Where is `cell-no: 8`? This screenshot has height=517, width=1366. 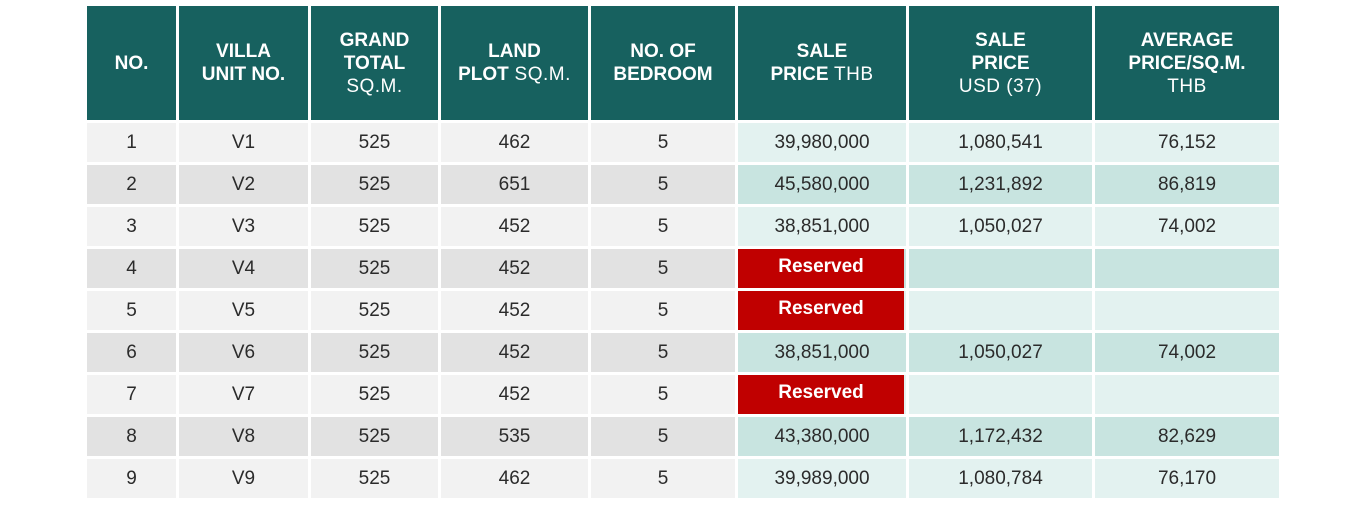 cell-no: 8 is located at coordinates (131, 436).